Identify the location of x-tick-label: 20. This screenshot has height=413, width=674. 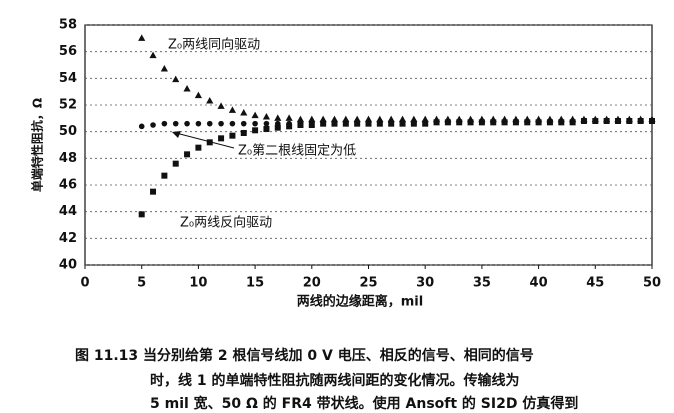
(312, 283).